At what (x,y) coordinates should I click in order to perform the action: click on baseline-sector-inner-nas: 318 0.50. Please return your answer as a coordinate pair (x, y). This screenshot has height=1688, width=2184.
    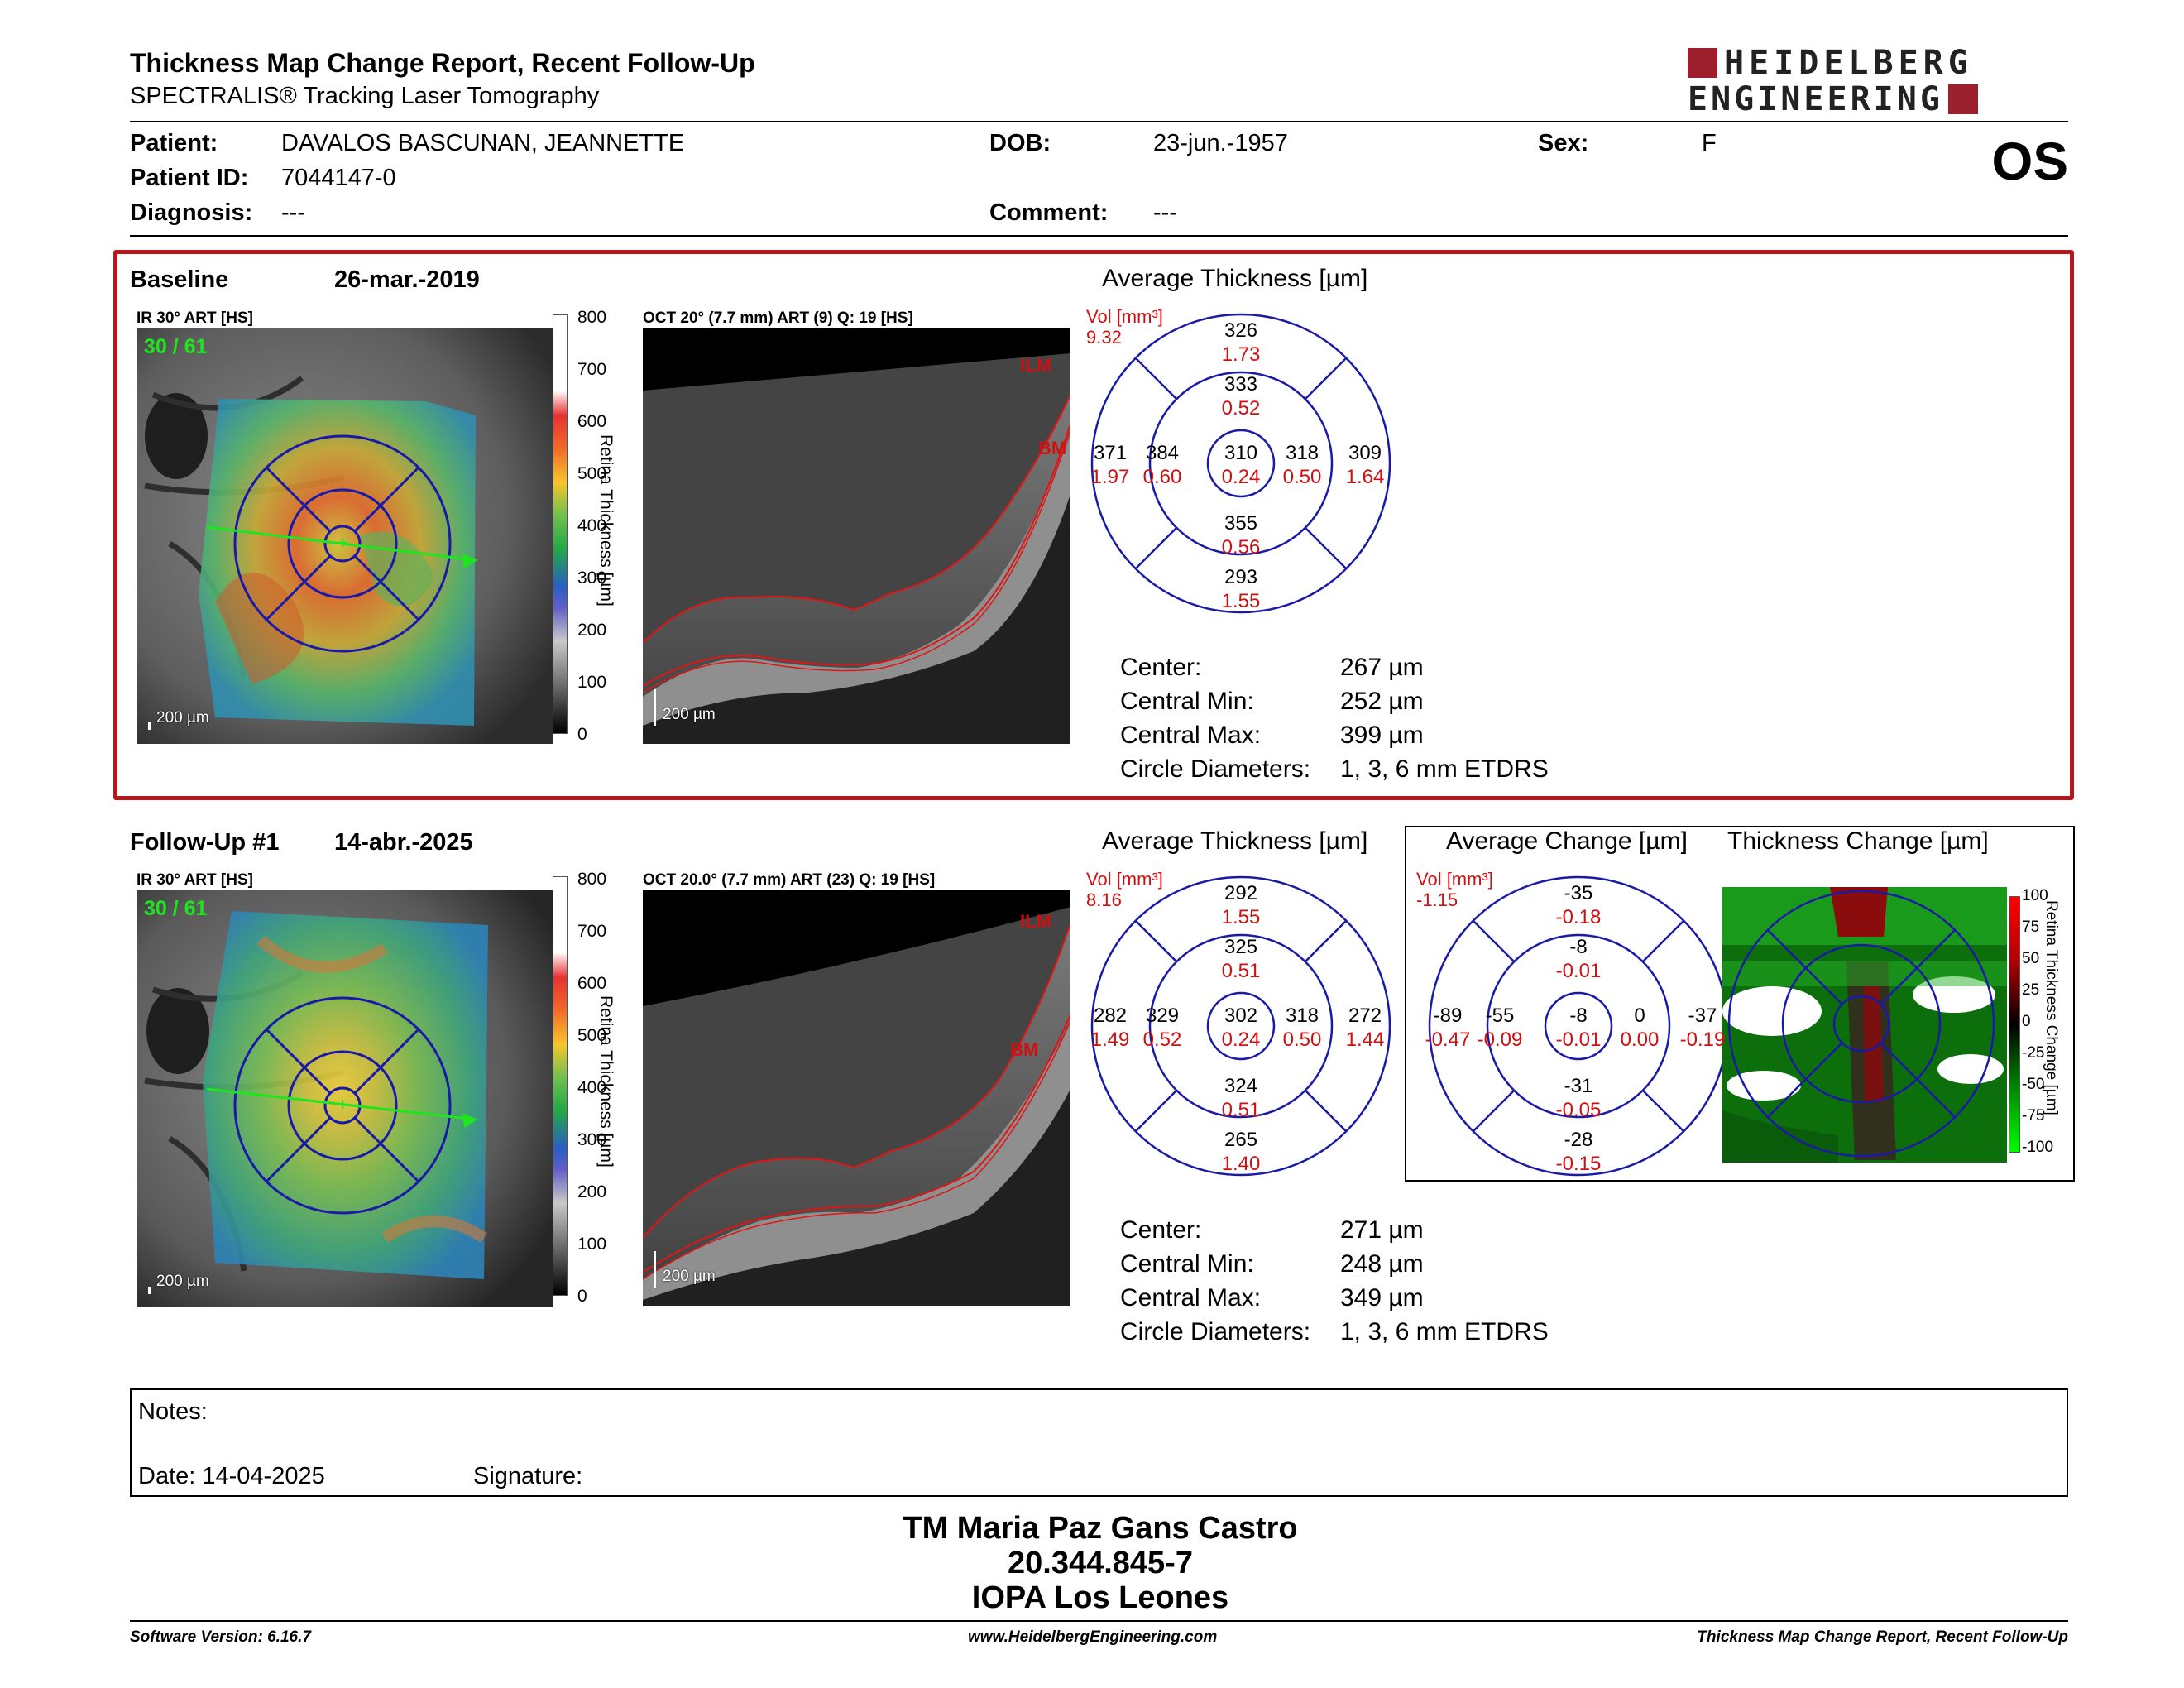
    Looking at the image, I should click on (1302, 465).